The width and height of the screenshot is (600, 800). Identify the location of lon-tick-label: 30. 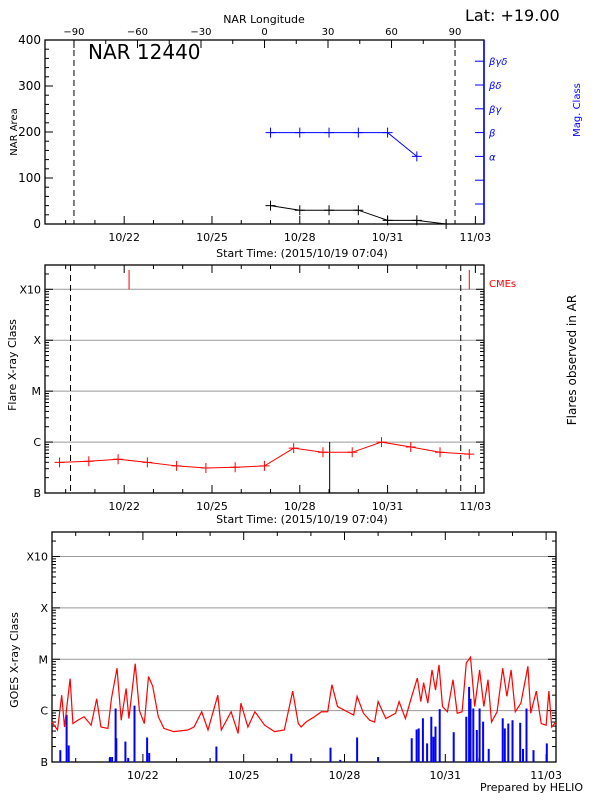
(328, 32).